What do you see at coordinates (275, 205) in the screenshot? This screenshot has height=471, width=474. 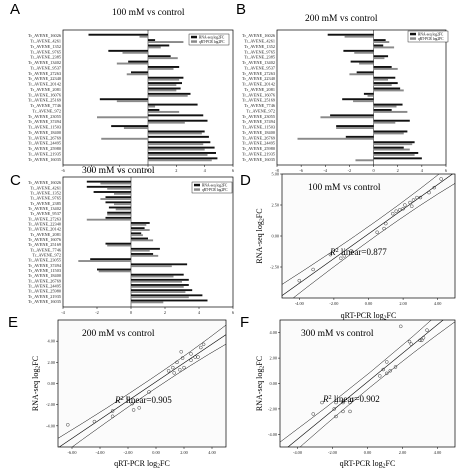 I see `y-tick-label: 2.50` at bounding box center [275, 205].